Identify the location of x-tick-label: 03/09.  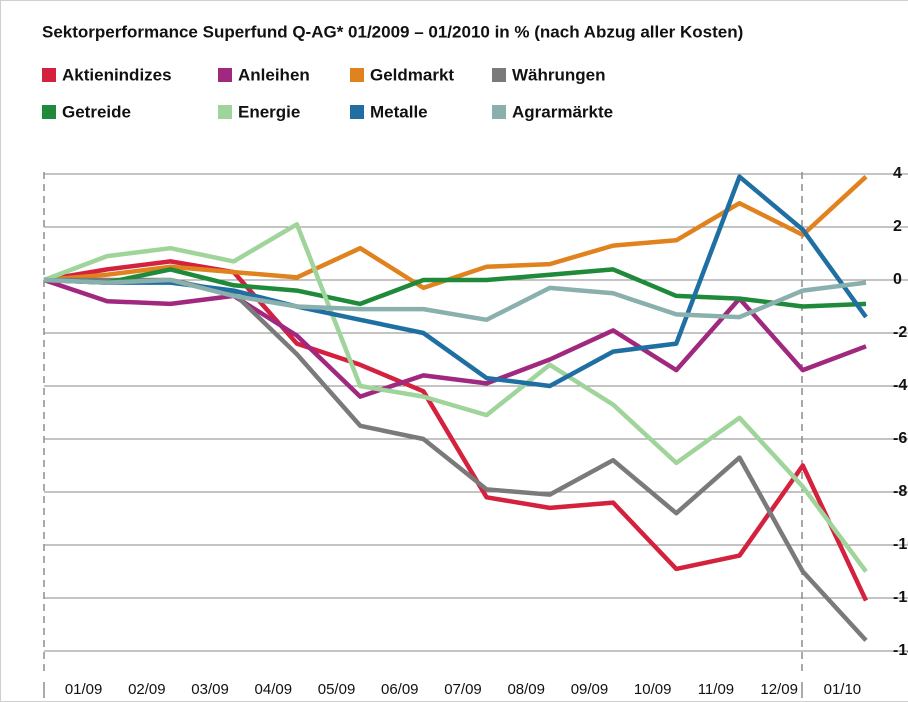
(210, 689).